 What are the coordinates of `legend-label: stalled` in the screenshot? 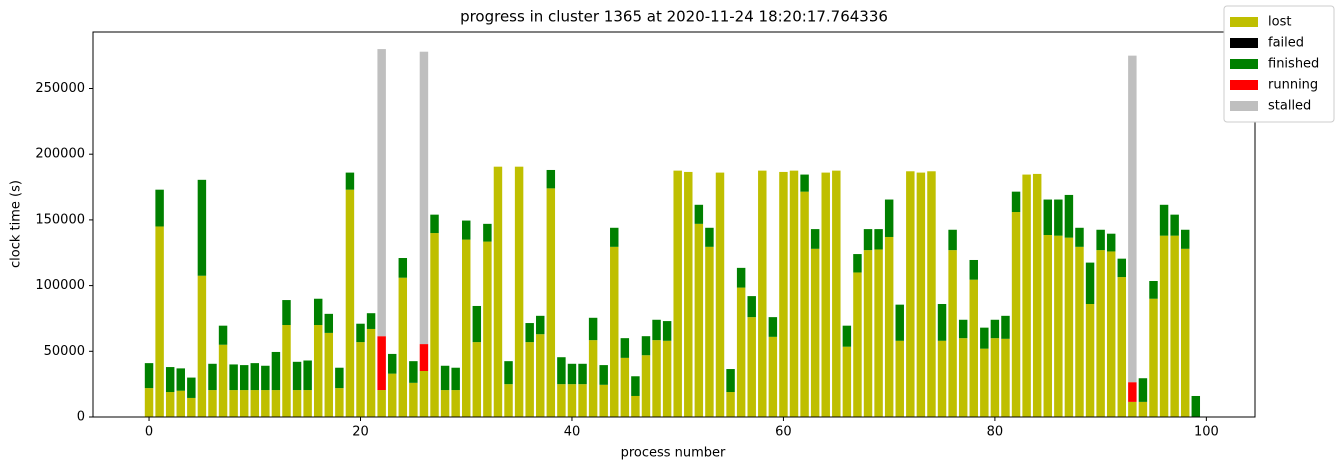 It's located at (1289, 106).